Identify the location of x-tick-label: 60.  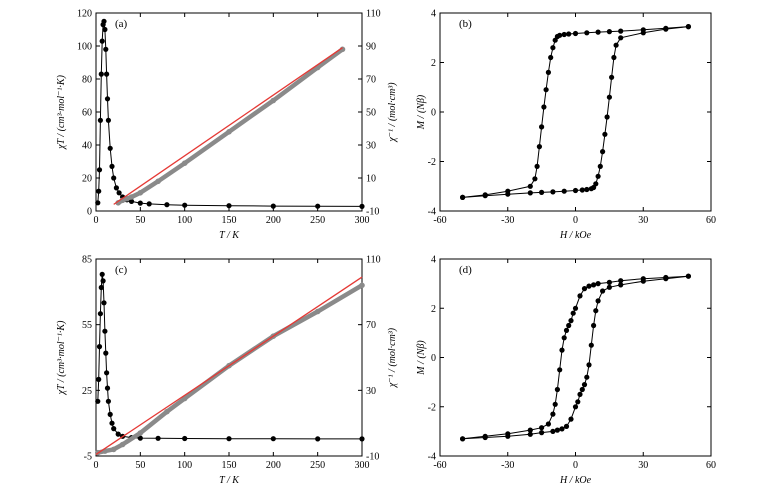
(711, 465).